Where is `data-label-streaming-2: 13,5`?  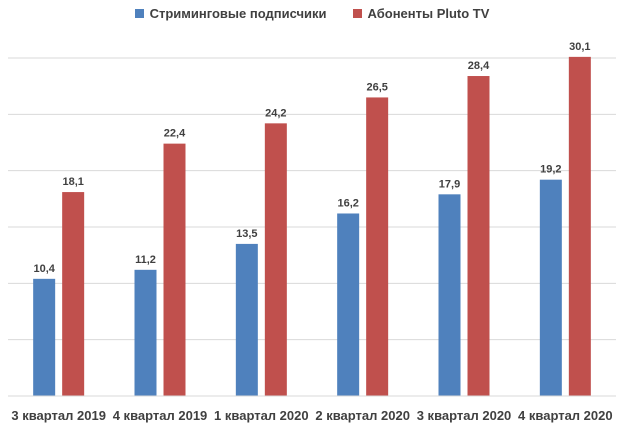
data-label-streaming-2: 13,5 is located at coordinates (246, 234).